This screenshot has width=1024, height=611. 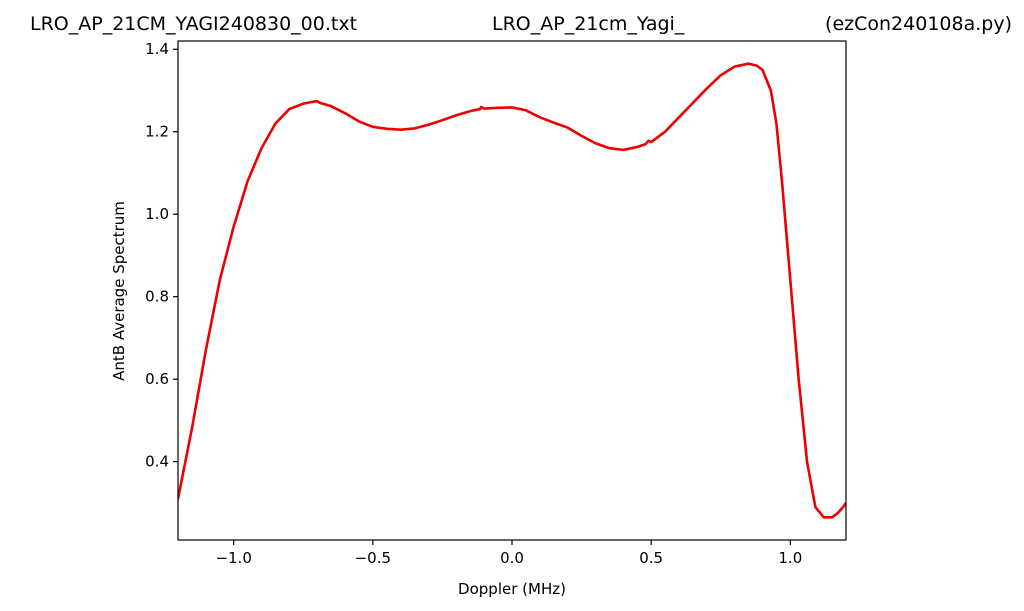 I want to click on y-tick-label: 1.0, so click(x=157, y=214).